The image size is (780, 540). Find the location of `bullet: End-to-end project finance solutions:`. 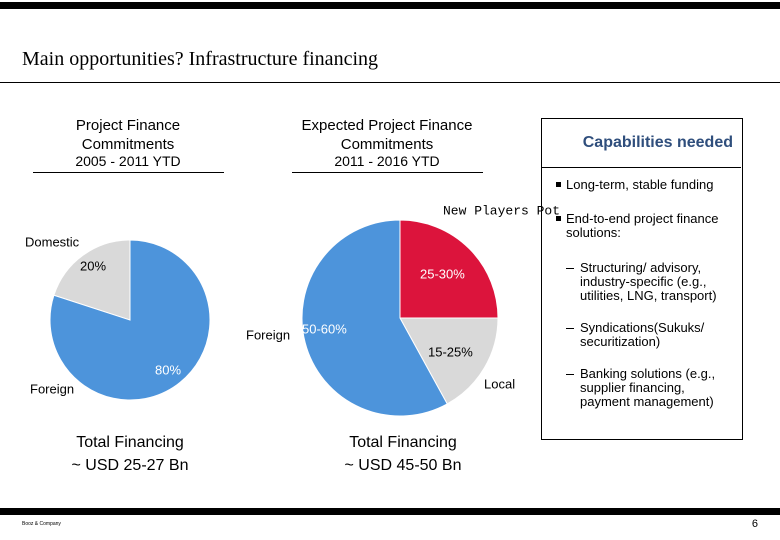

bullet: End-to-end project finance solutions: is located at coordinates (646, 226).